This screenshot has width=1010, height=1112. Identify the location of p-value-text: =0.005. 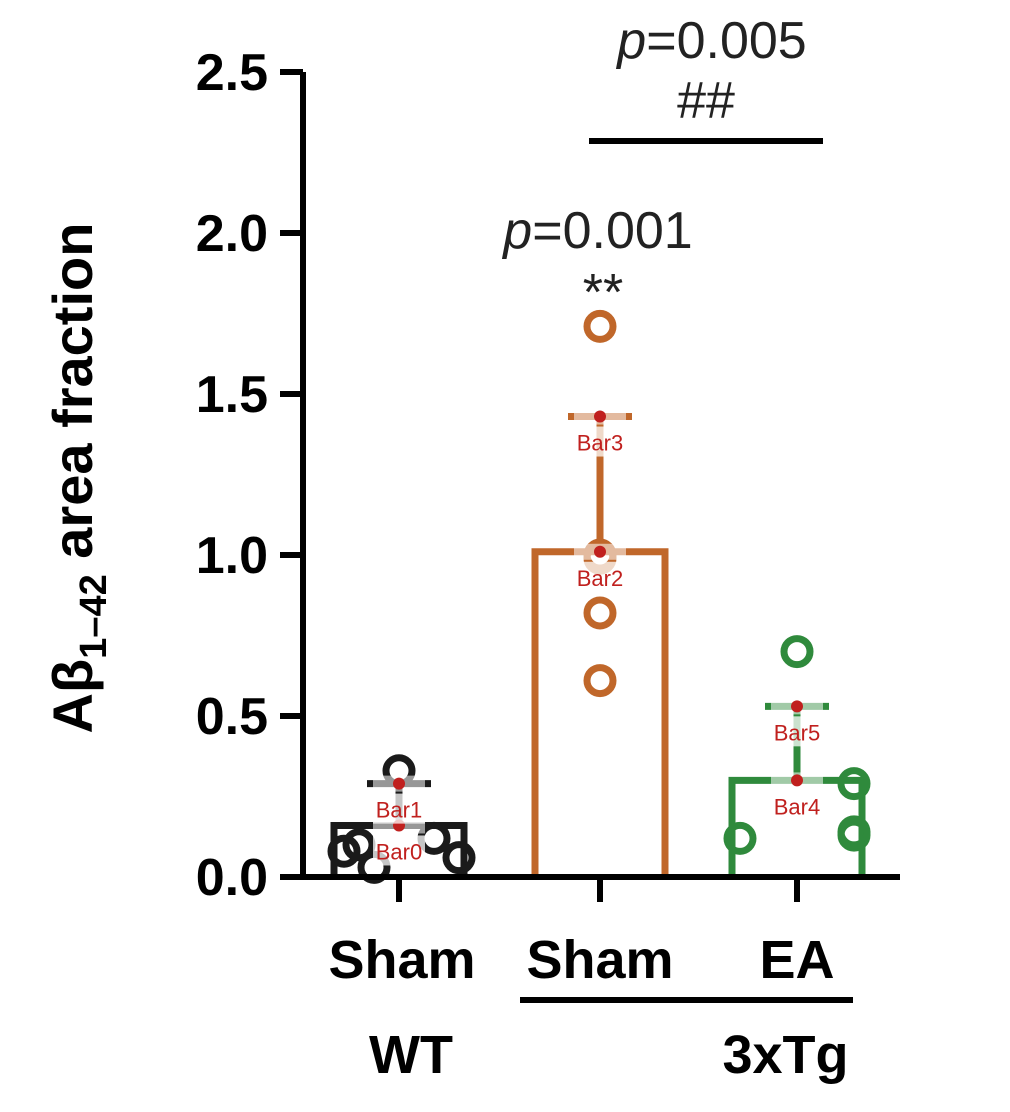
(726, 41).